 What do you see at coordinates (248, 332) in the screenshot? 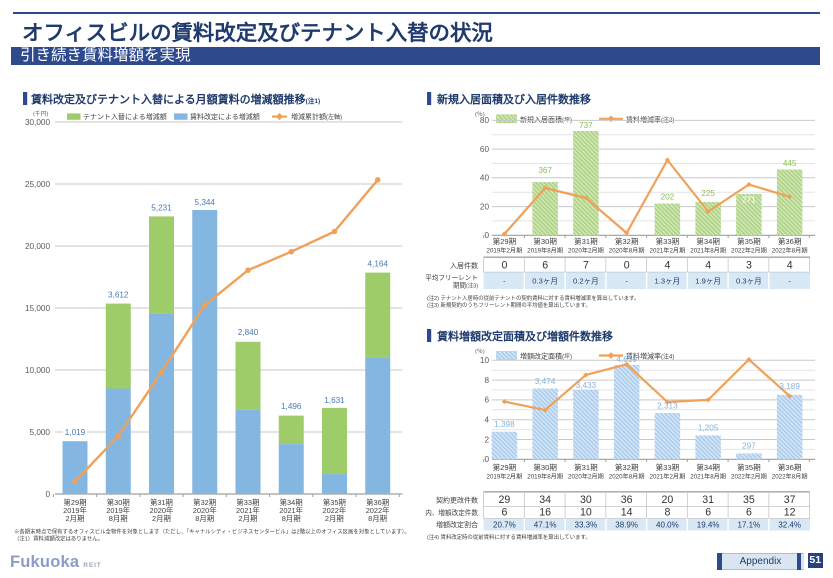
I see `svg-text: 2,840` at bounding box center [248, 332].